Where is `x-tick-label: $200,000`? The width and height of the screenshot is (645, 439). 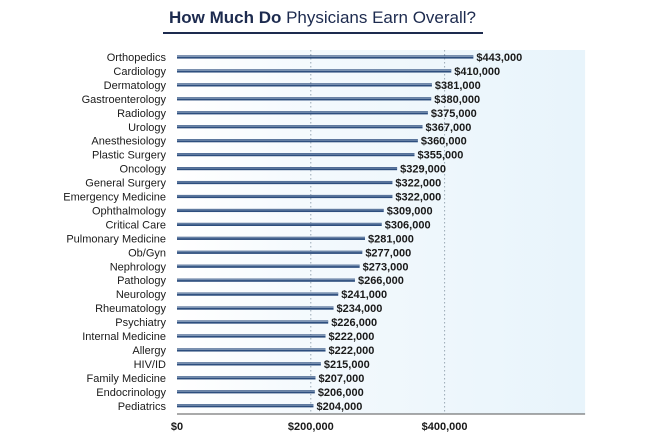 x-tick-label: $200,000 is located at coordinates (311, 427).